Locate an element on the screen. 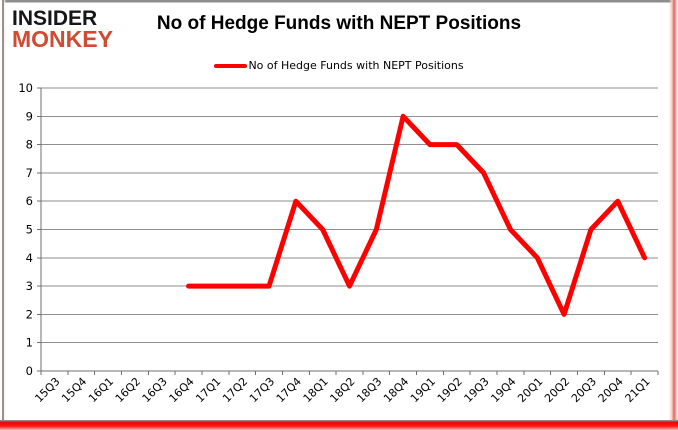 This screenshot has height=431, width=678. y-tick-label: 8 is located at coordinates (29, 145).